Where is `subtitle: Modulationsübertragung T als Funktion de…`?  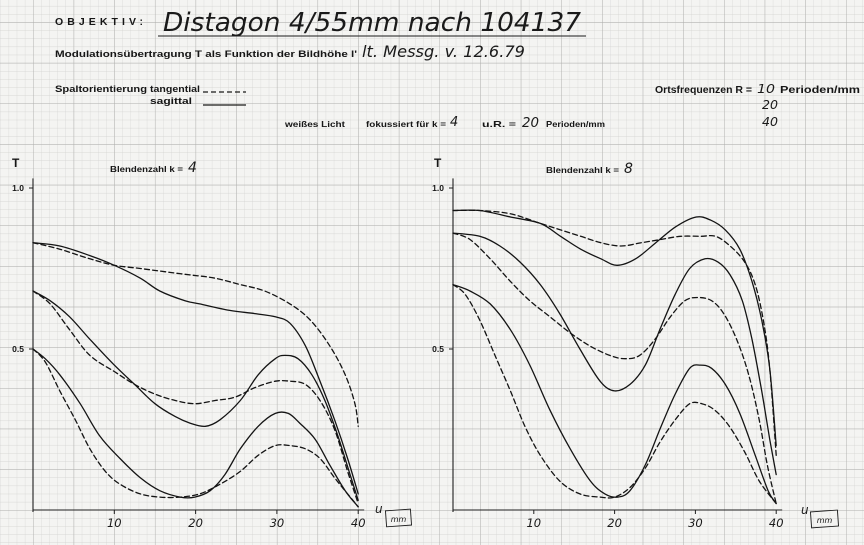
subtitle: Modulationsübertragung T als Funktion de… is located at coordinates (206, 54).